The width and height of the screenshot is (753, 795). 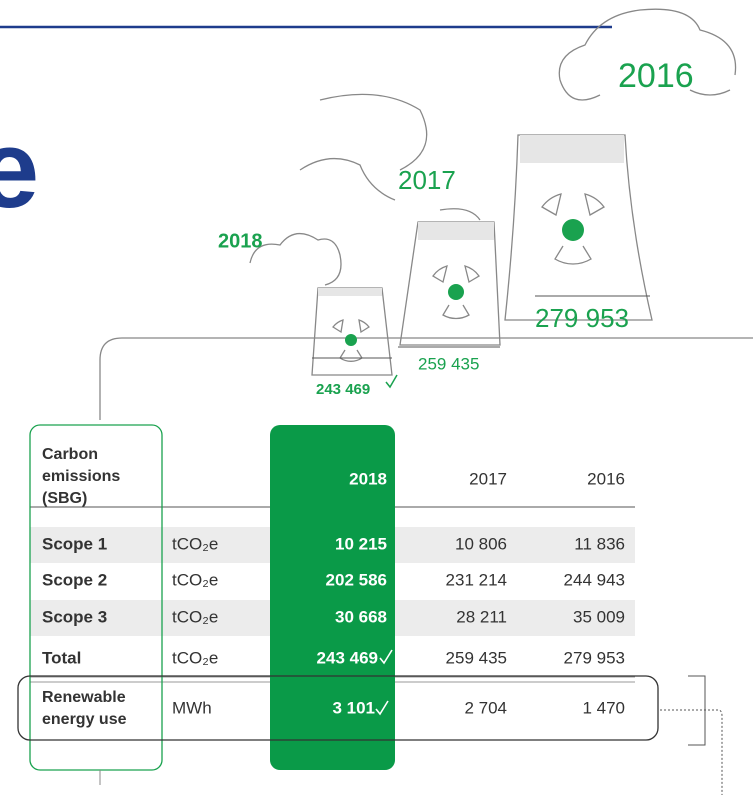 What do you see at coordinates (64, 498) in the screenshot?
I see `header-line: (SBG)` at bounding box center [64, 498].